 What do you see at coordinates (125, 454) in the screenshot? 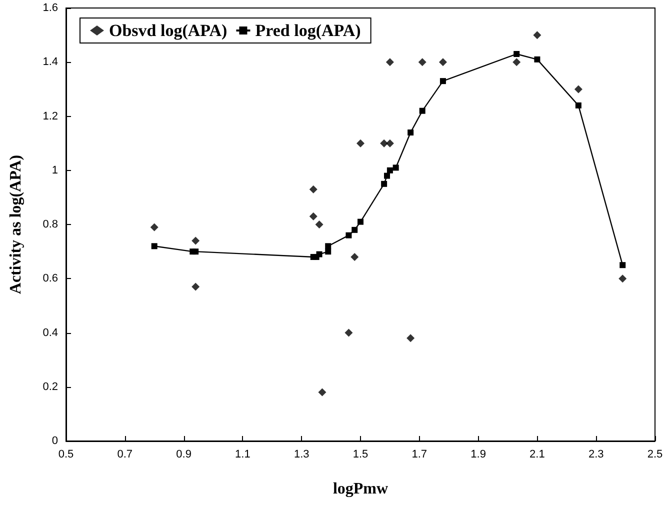
I see `x-tick-label: 0.7` at bounding box center [125, 454].